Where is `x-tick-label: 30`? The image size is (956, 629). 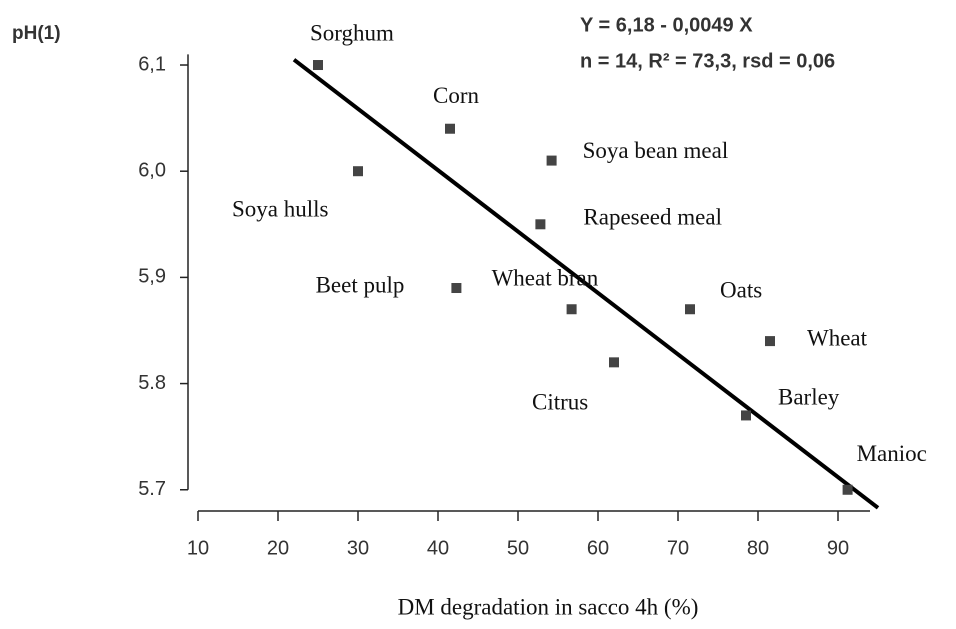 x-tick-label: 30 is located at coordinates (358, 548).